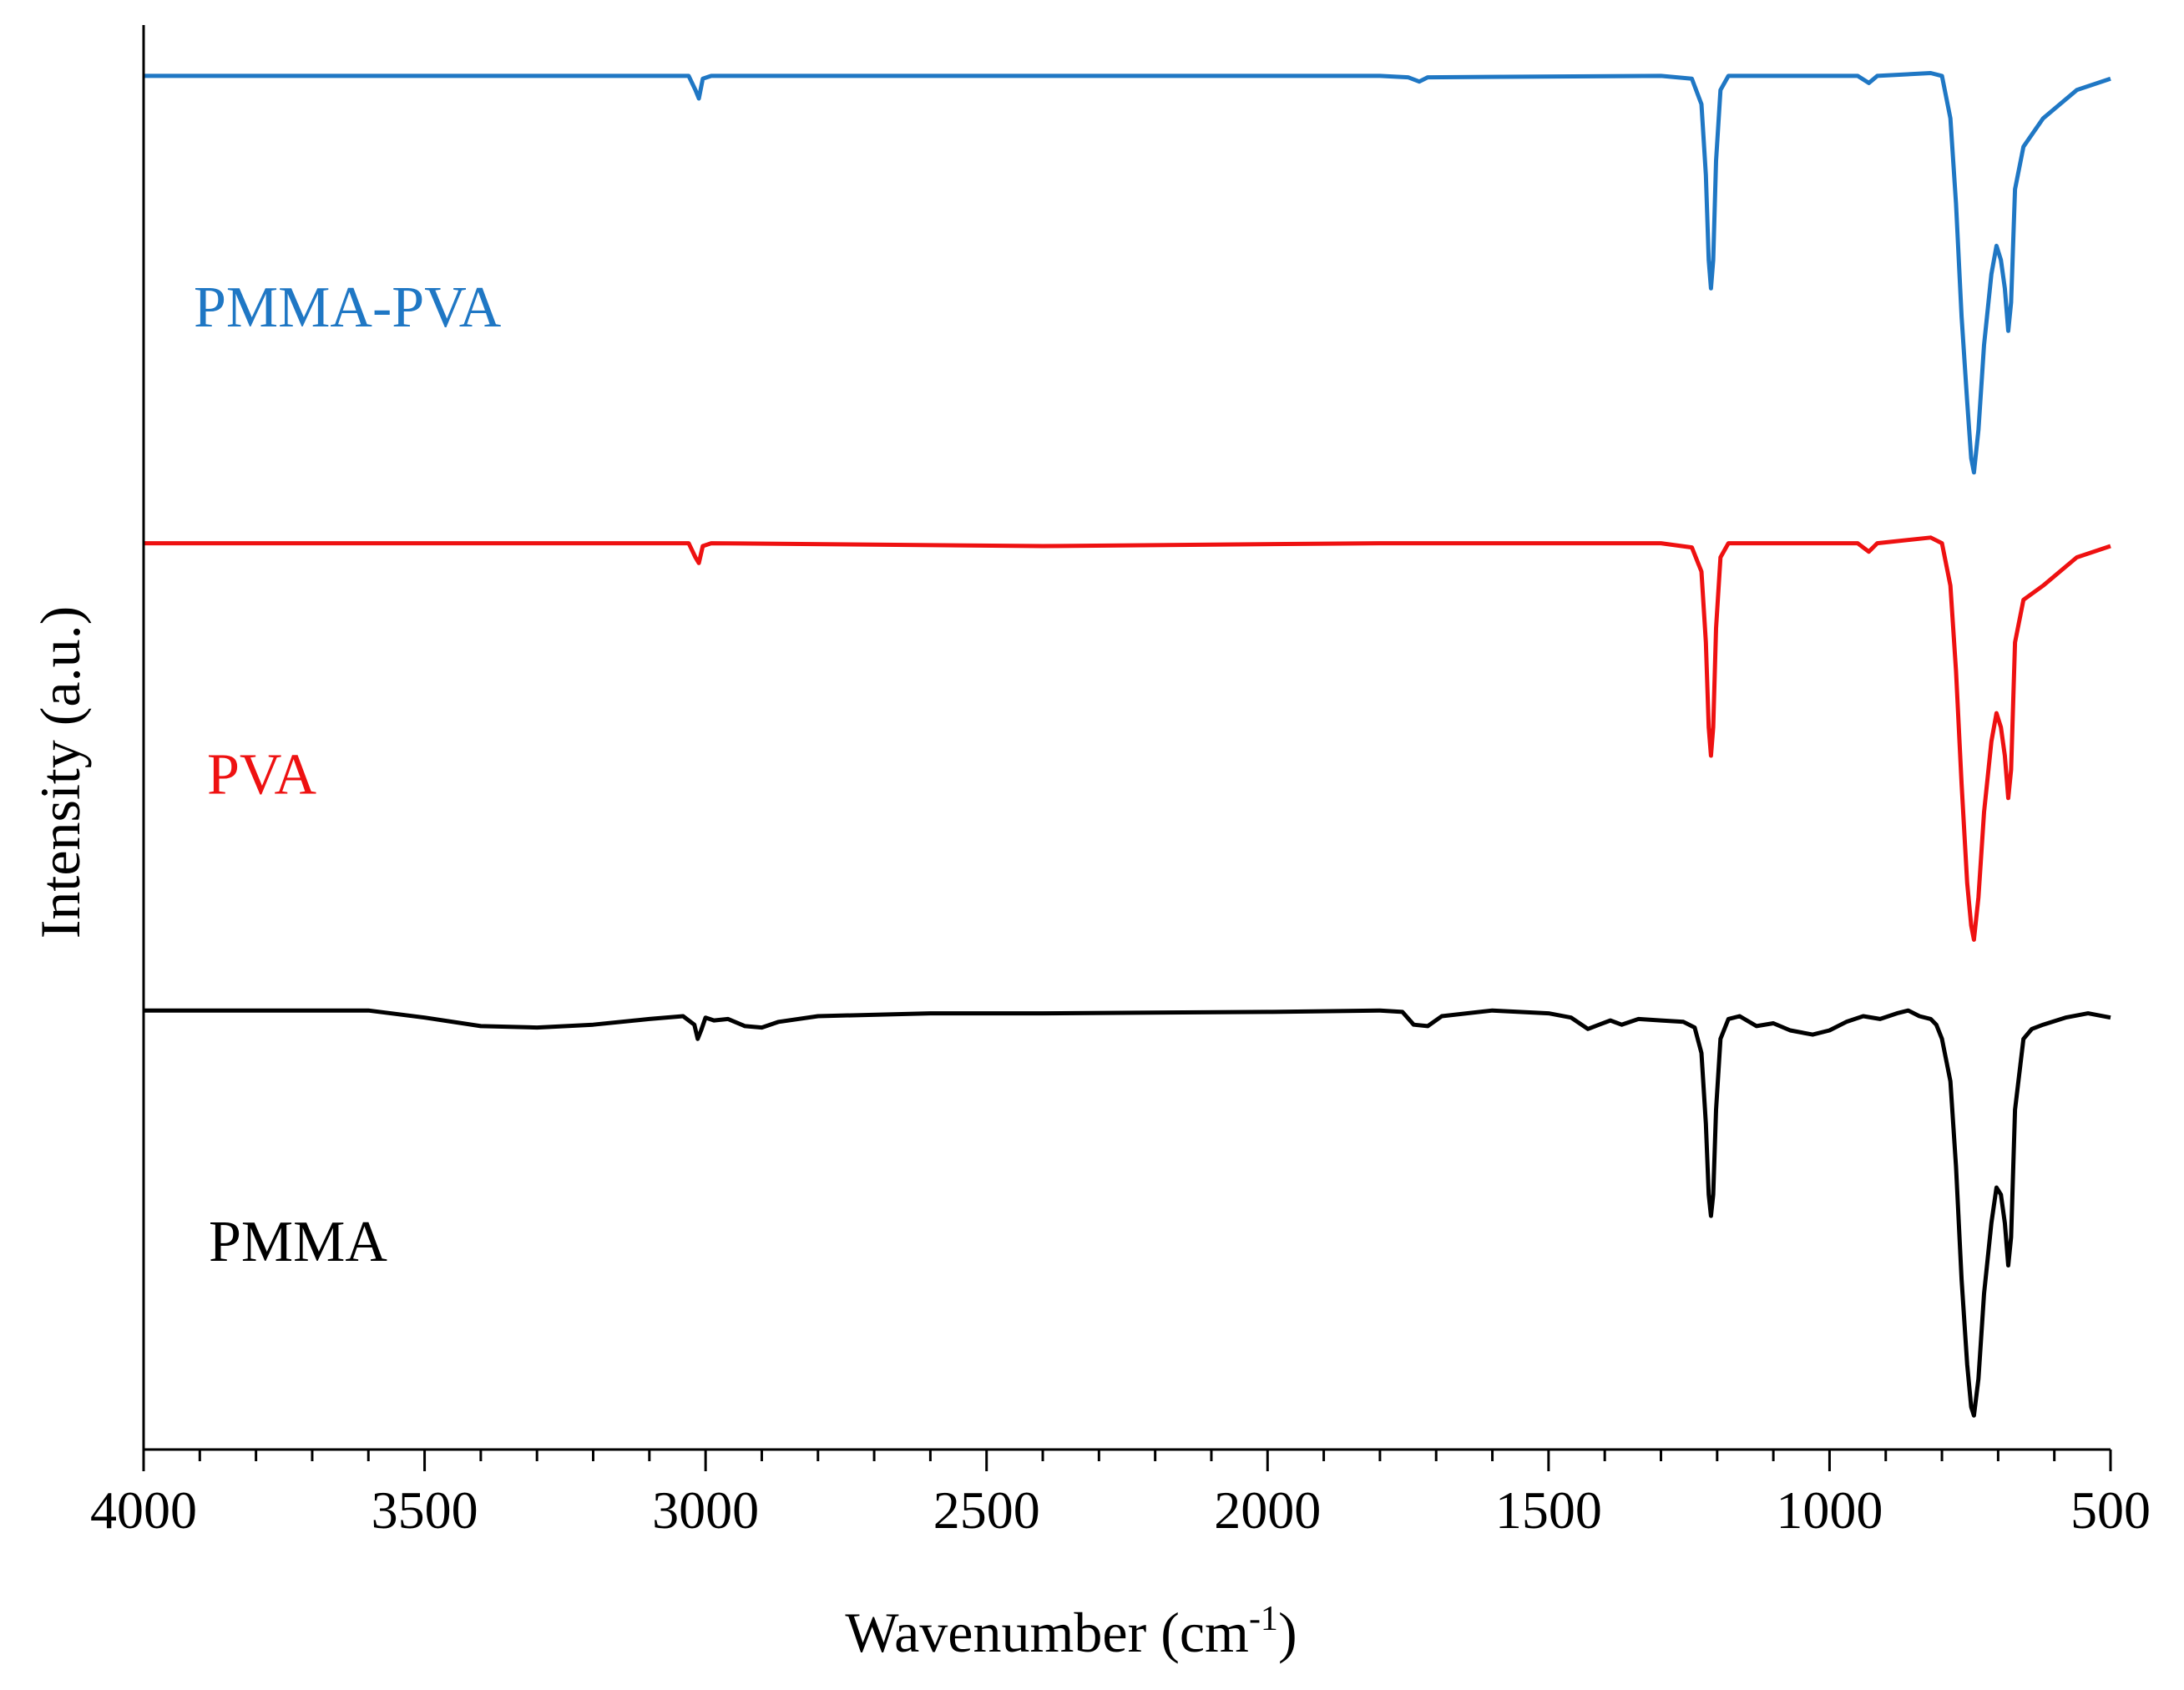  Describe the element at coordinates (1047, 1632) in the screenshot. I see `x-axis-title-main: Wavenumber (cm` at that location.